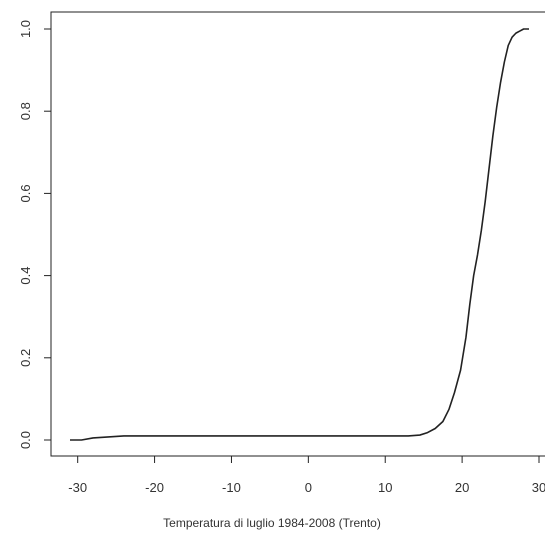 The image size is (545, 542). I want to click on y-tick-label: 0.8, so click(25, 111).